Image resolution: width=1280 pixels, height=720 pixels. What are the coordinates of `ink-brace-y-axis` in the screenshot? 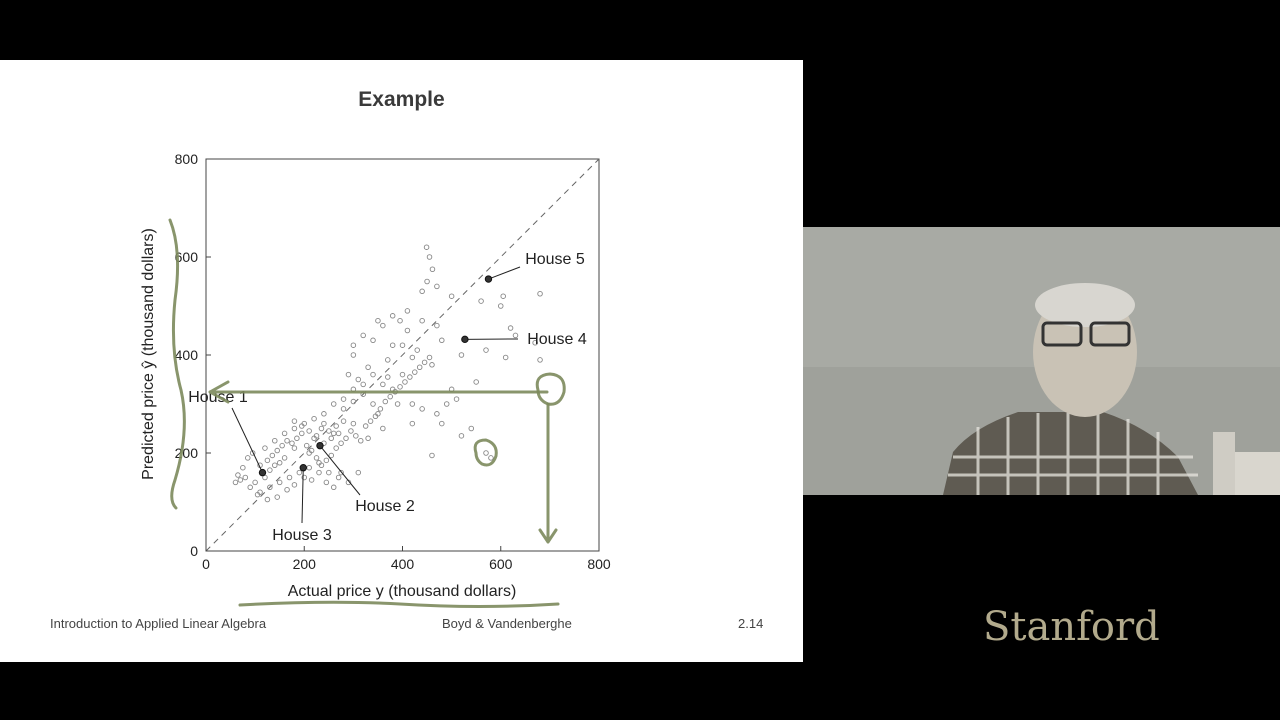 It's located at (177, 364).